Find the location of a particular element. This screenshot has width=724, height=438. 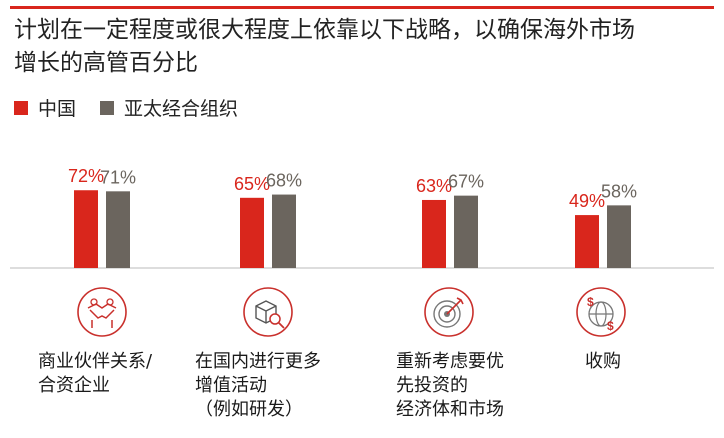

category-label-4: 收购 is located at coordinates (603, 362).